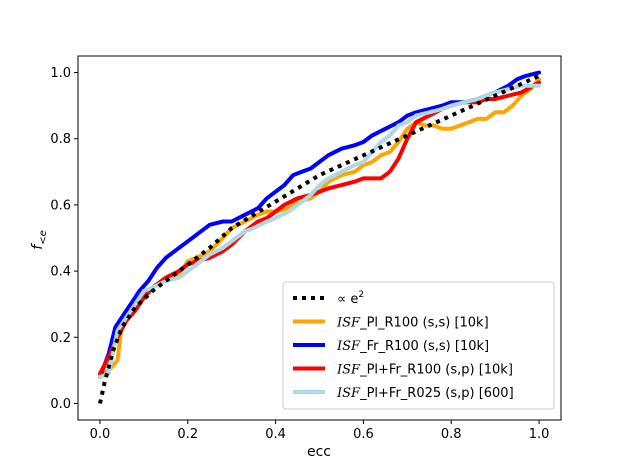  I want to click on legend-label-3: ISF_Pl+Fr_R100 (s,p) [10k], so click(424, 370).